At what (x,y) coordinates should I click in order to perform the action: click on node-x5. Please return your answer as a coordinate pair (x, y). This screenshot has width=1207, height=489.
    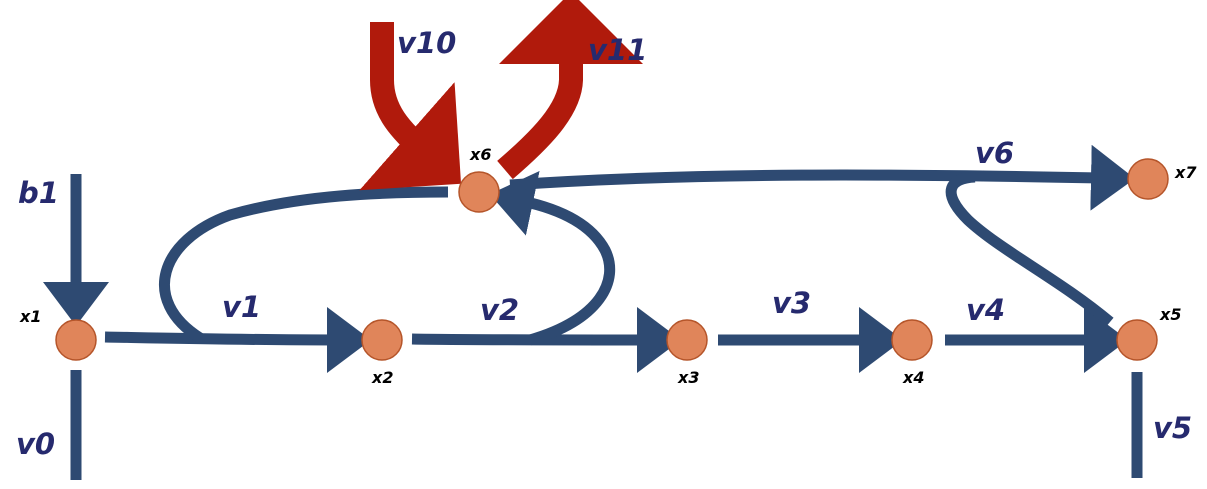
    Looking at the image, I should click on (1137, 340).